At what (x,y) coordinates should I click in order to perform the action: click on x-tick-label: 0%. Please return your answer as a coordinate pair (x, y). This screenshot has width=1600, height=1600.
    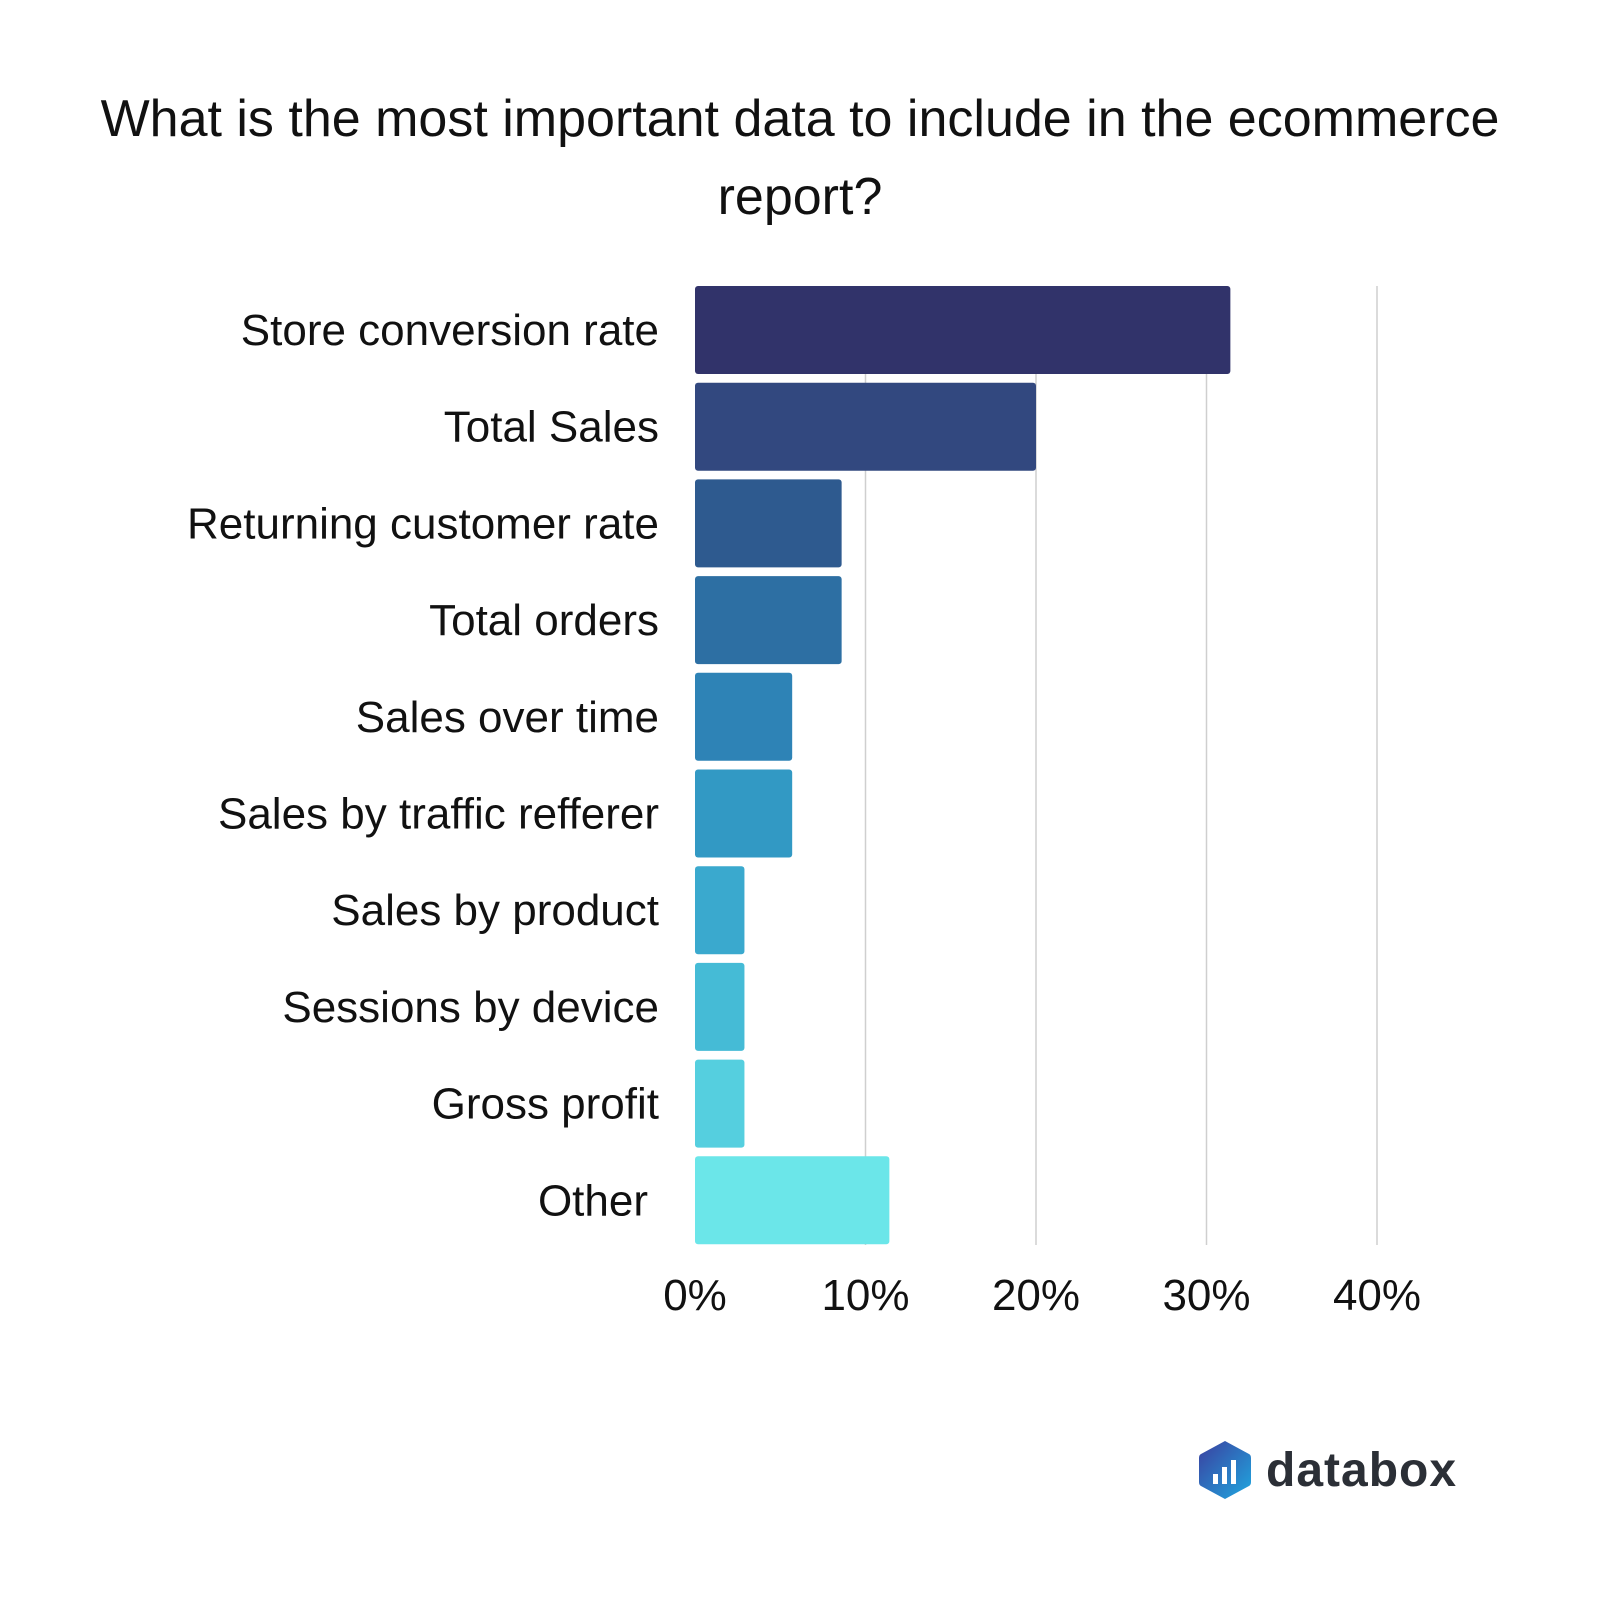
    Looking at the image, I should click on (695, 1295).